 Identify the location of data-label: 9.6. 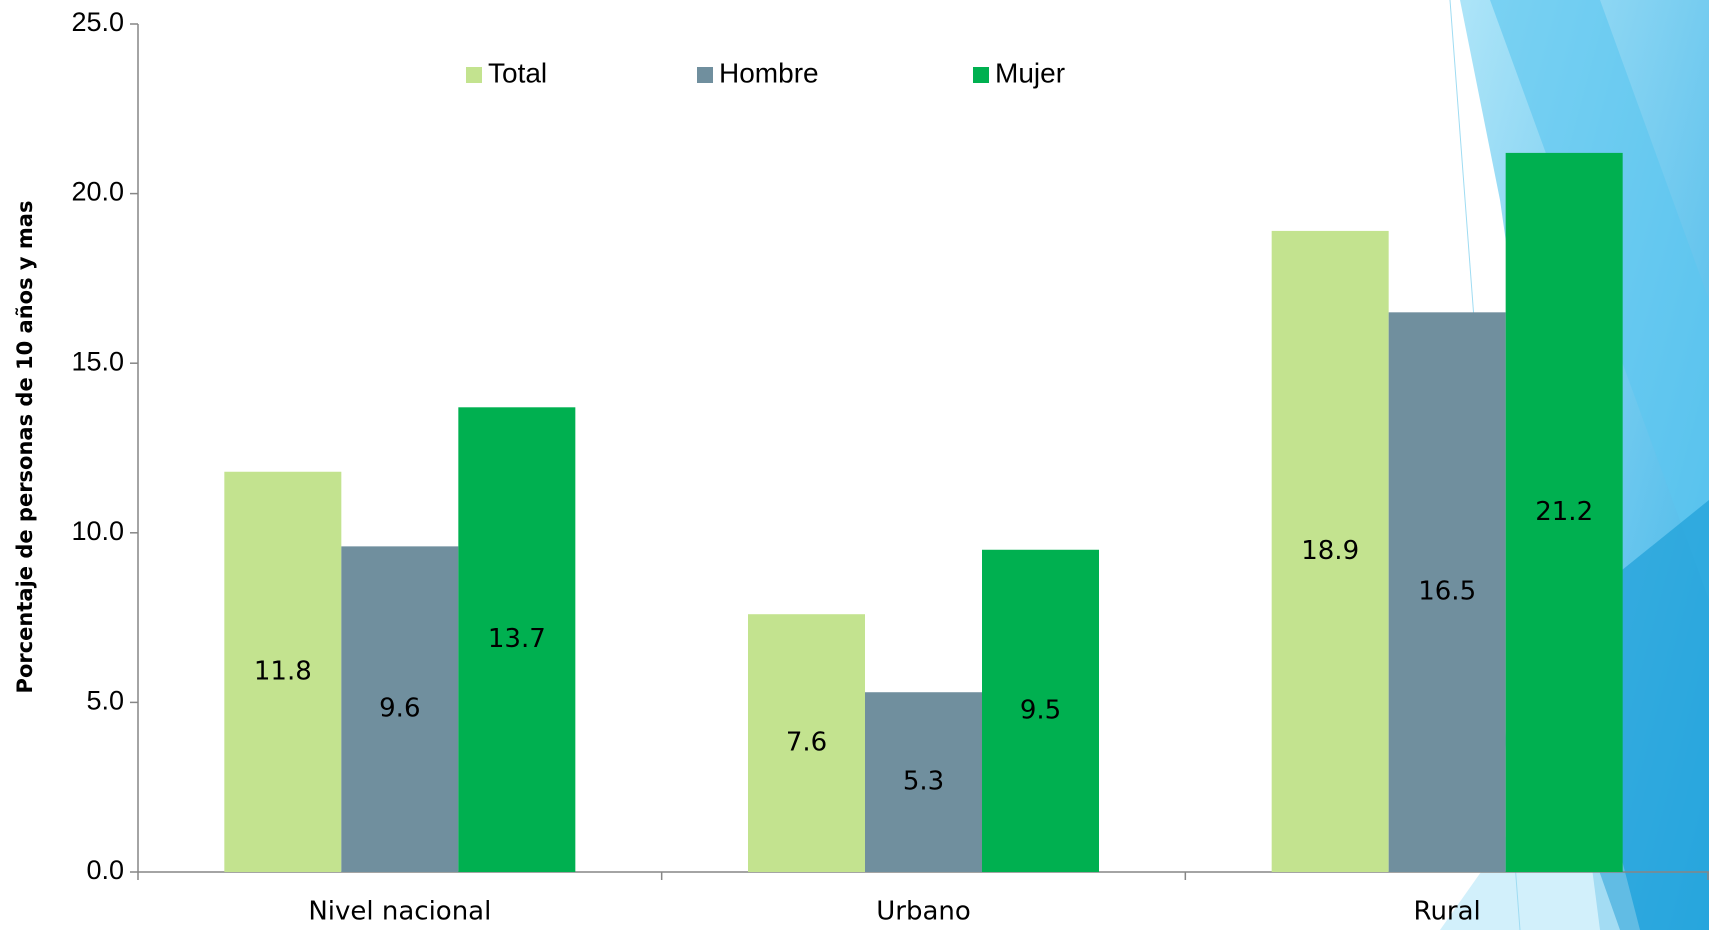
(399, 709).